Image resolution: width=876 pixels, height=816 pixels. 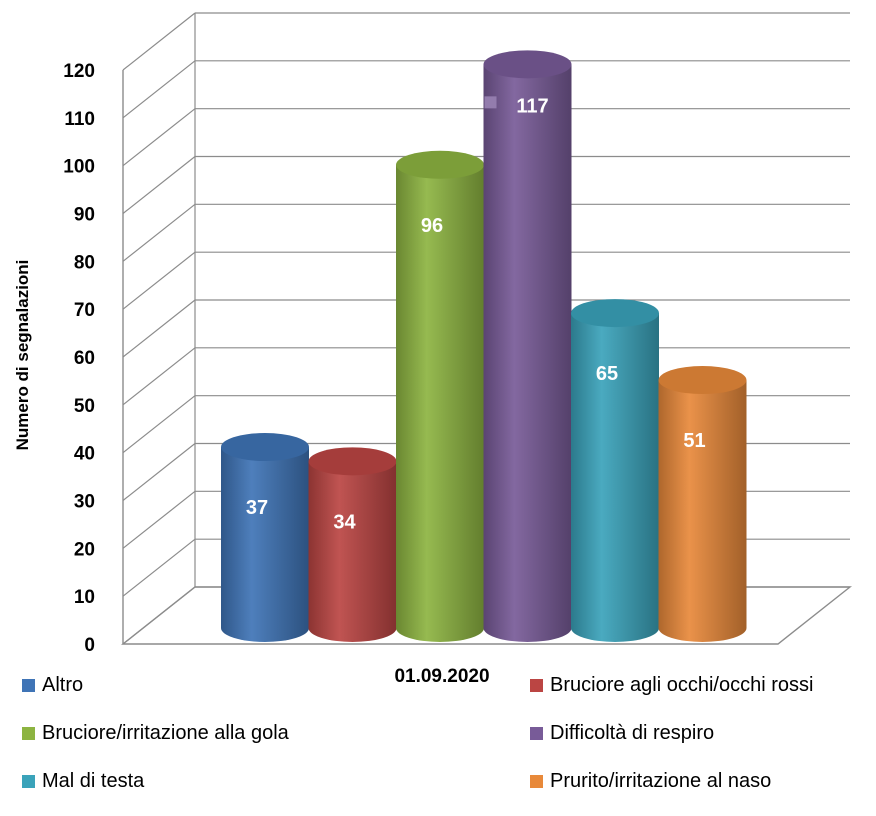 I want to click on legend-label: Bruciore/irritazione alla gola, so click(x=165, y=733).